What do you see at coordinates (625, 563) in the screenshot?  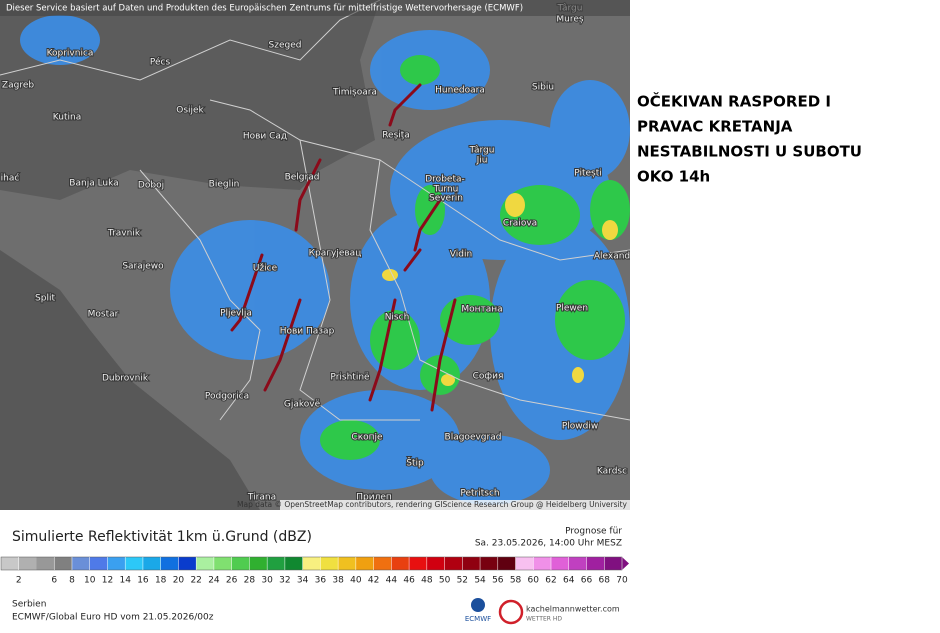 I see `colorbar-arrow-right` at bounding box center [625, 563].